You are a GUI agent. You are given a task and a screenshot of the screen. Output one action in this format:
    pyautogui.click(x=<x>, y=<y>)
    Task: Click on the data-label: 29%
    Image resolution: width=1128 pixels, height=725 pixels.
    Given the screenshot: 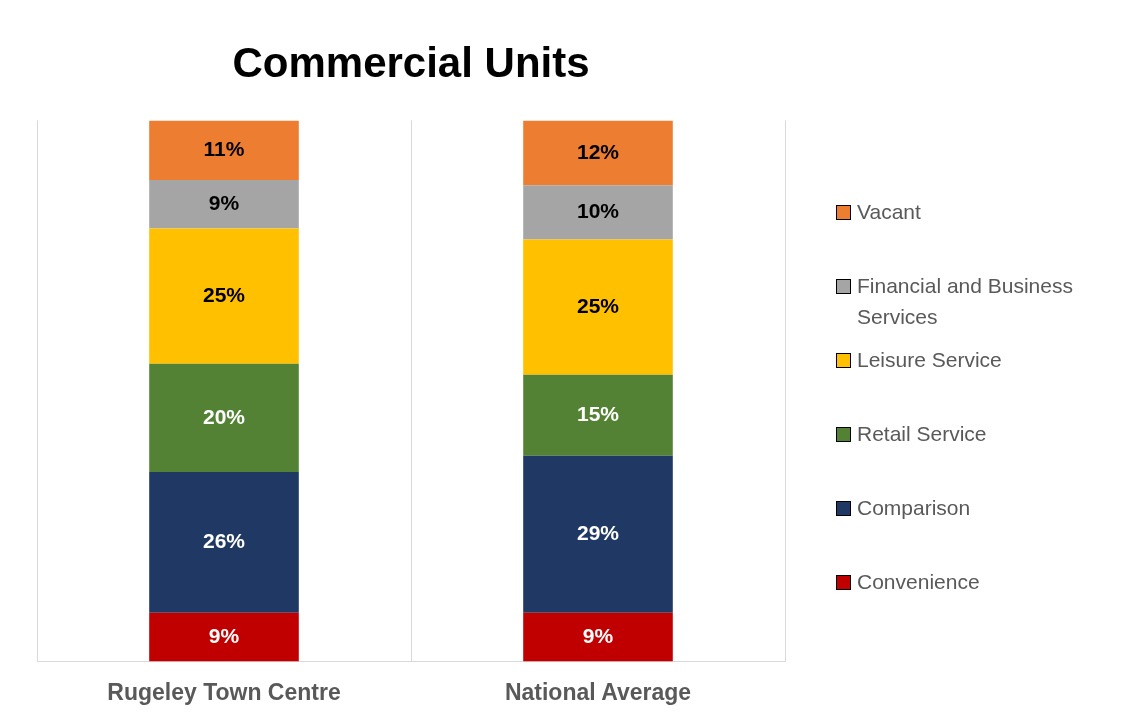 What is the action you would take?
    pyautogui.click(x=598, y=533)
    